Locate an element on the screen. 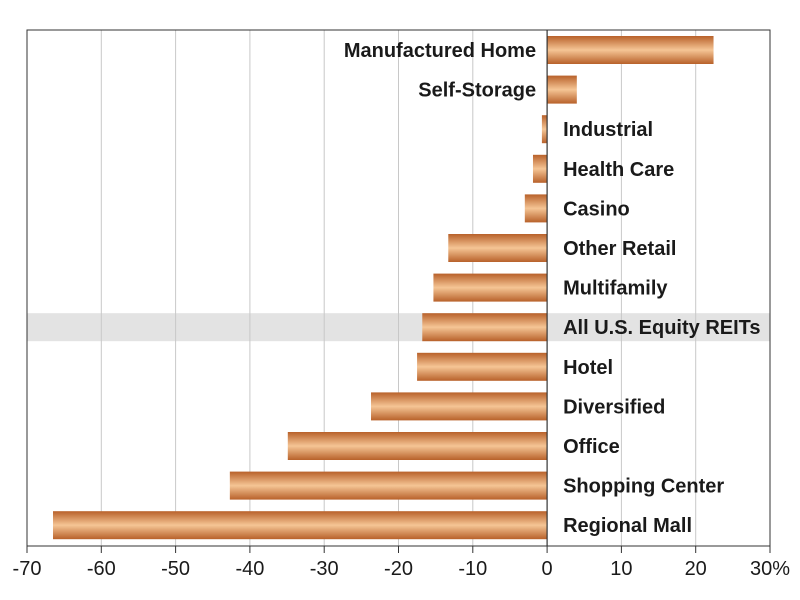  category-label: Self-Storage is located at coordinates (477, 91).